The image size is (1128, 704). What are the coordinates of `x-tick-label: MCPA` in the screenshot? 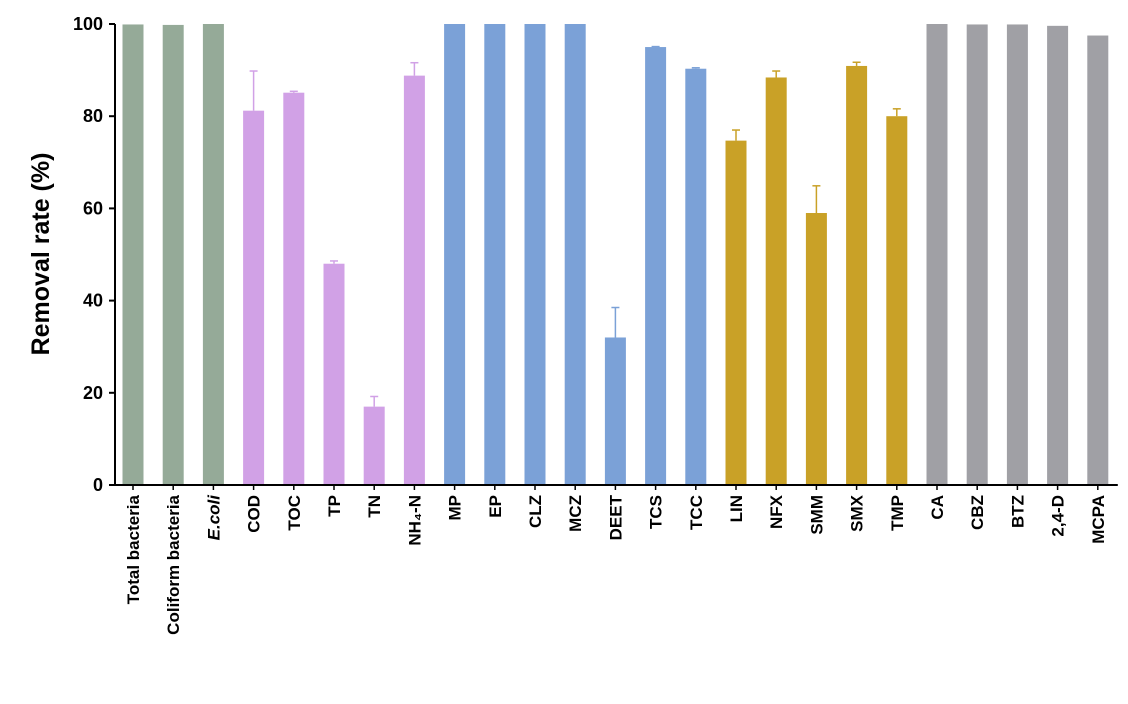 It's located at (1098, 519).